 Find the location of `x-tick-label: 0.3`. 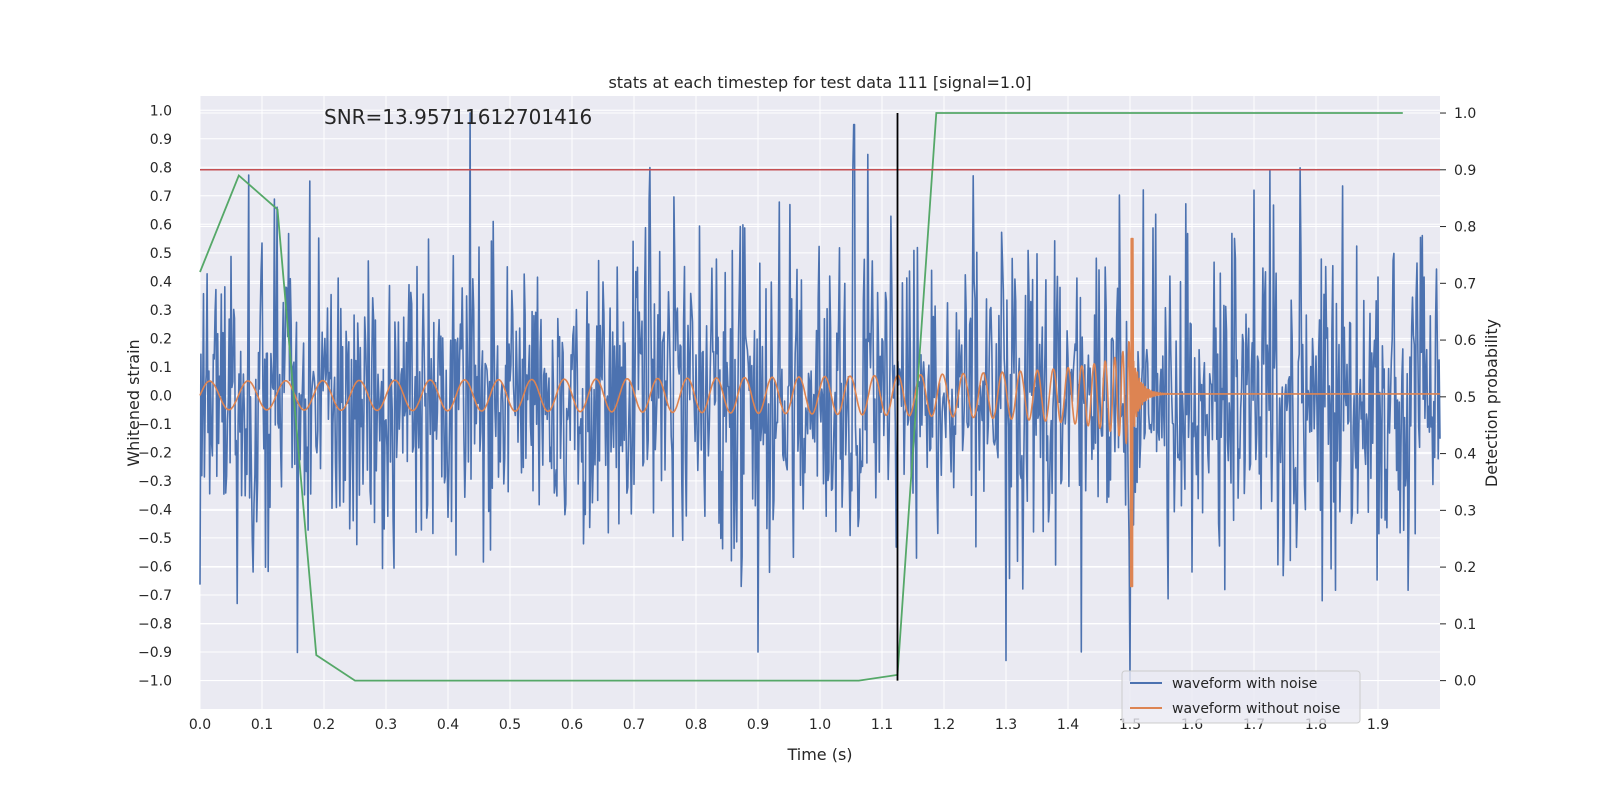

x-tick-label: 0.3 is located at coordinates (386, 725).